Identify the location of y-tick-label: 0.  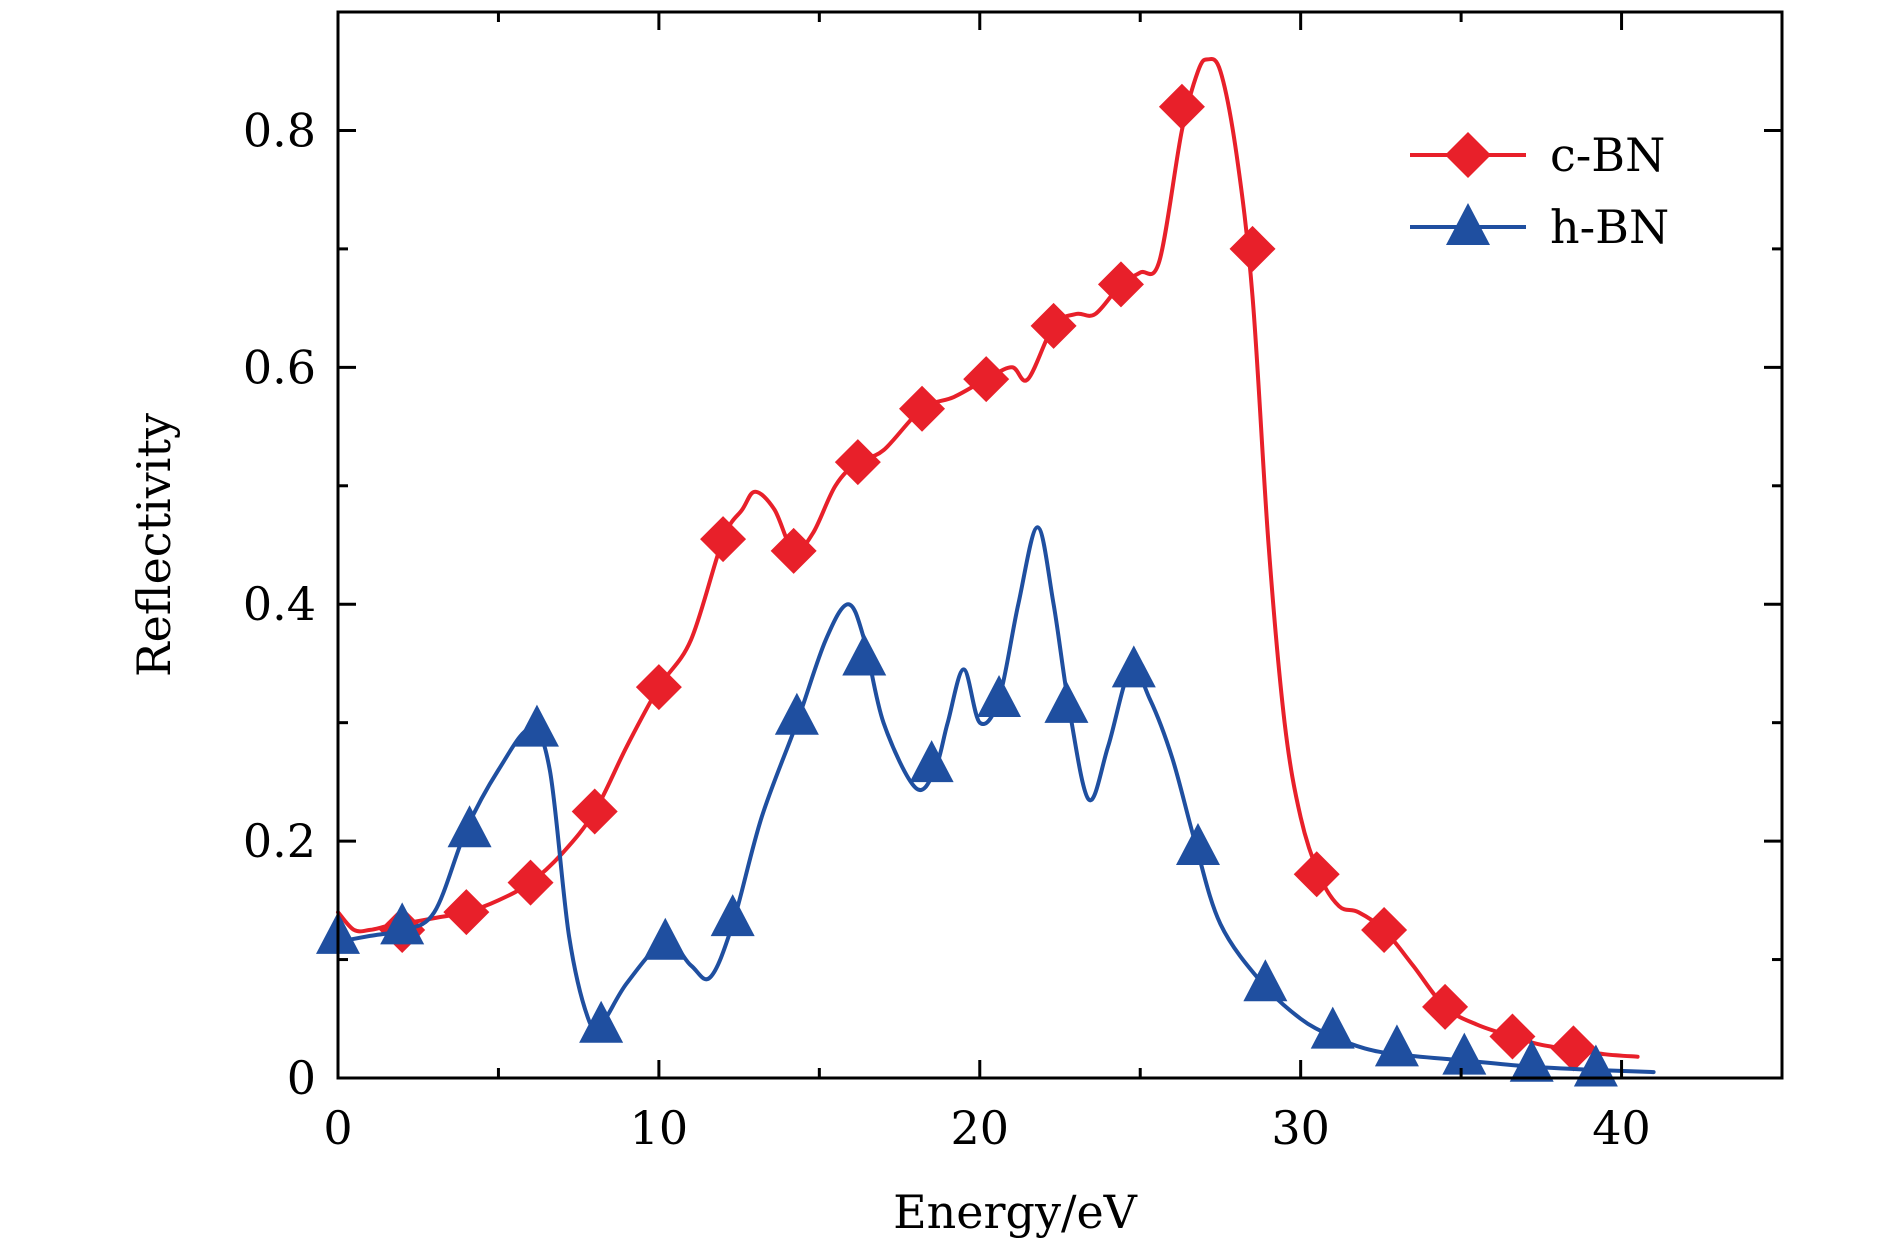
(301, 1078).